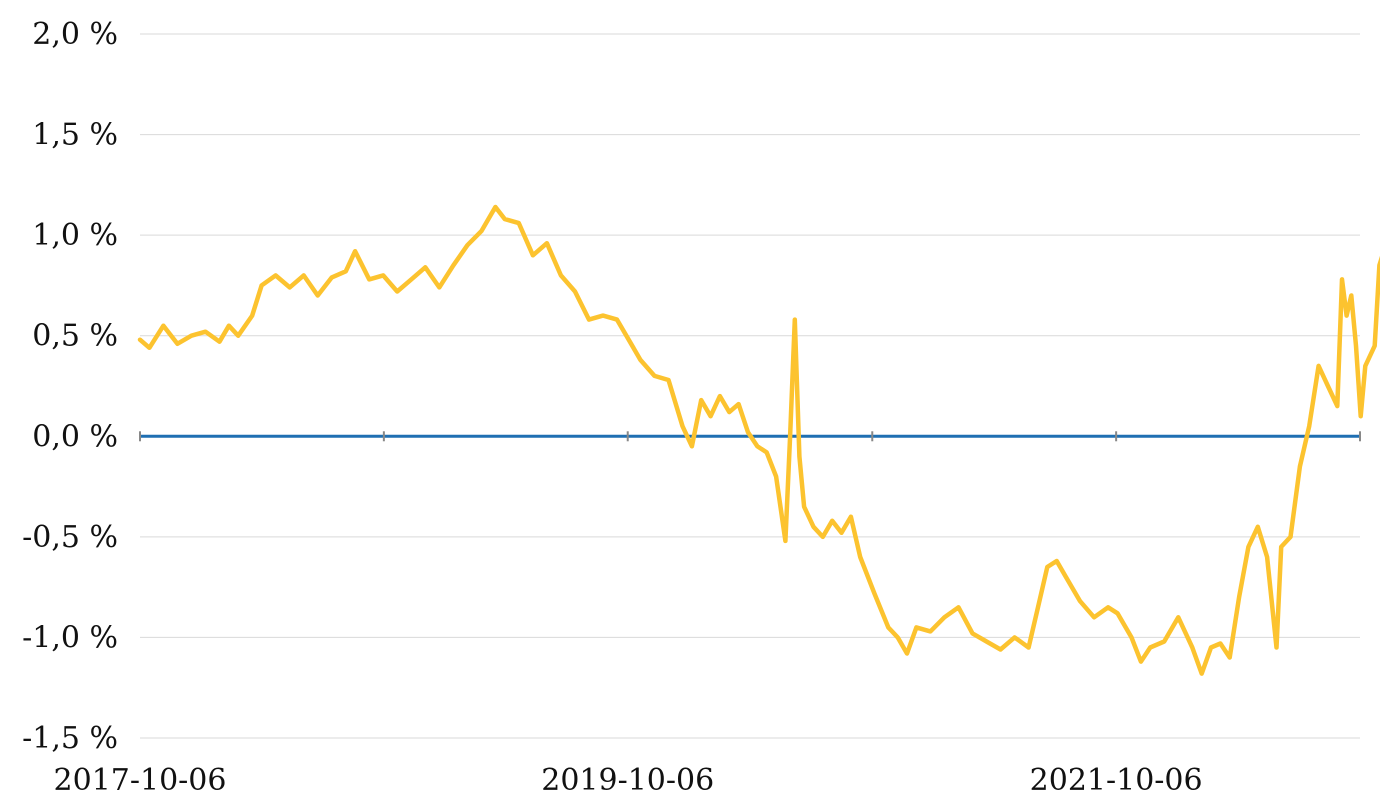 Image resolution: width=1380 pixels, height=800 pixels. I want to click on y-tick-label: 0,5 %, so click(75, 336).